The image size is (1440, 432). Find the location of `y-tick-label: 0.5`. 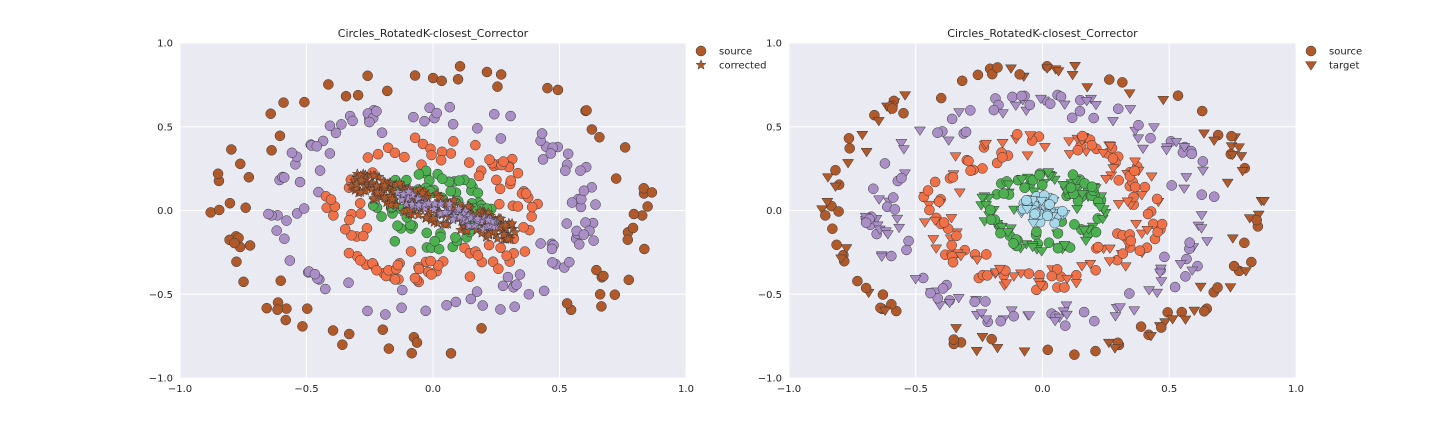

y-tick-label: 0.5 is located at coordinates (774, 127).